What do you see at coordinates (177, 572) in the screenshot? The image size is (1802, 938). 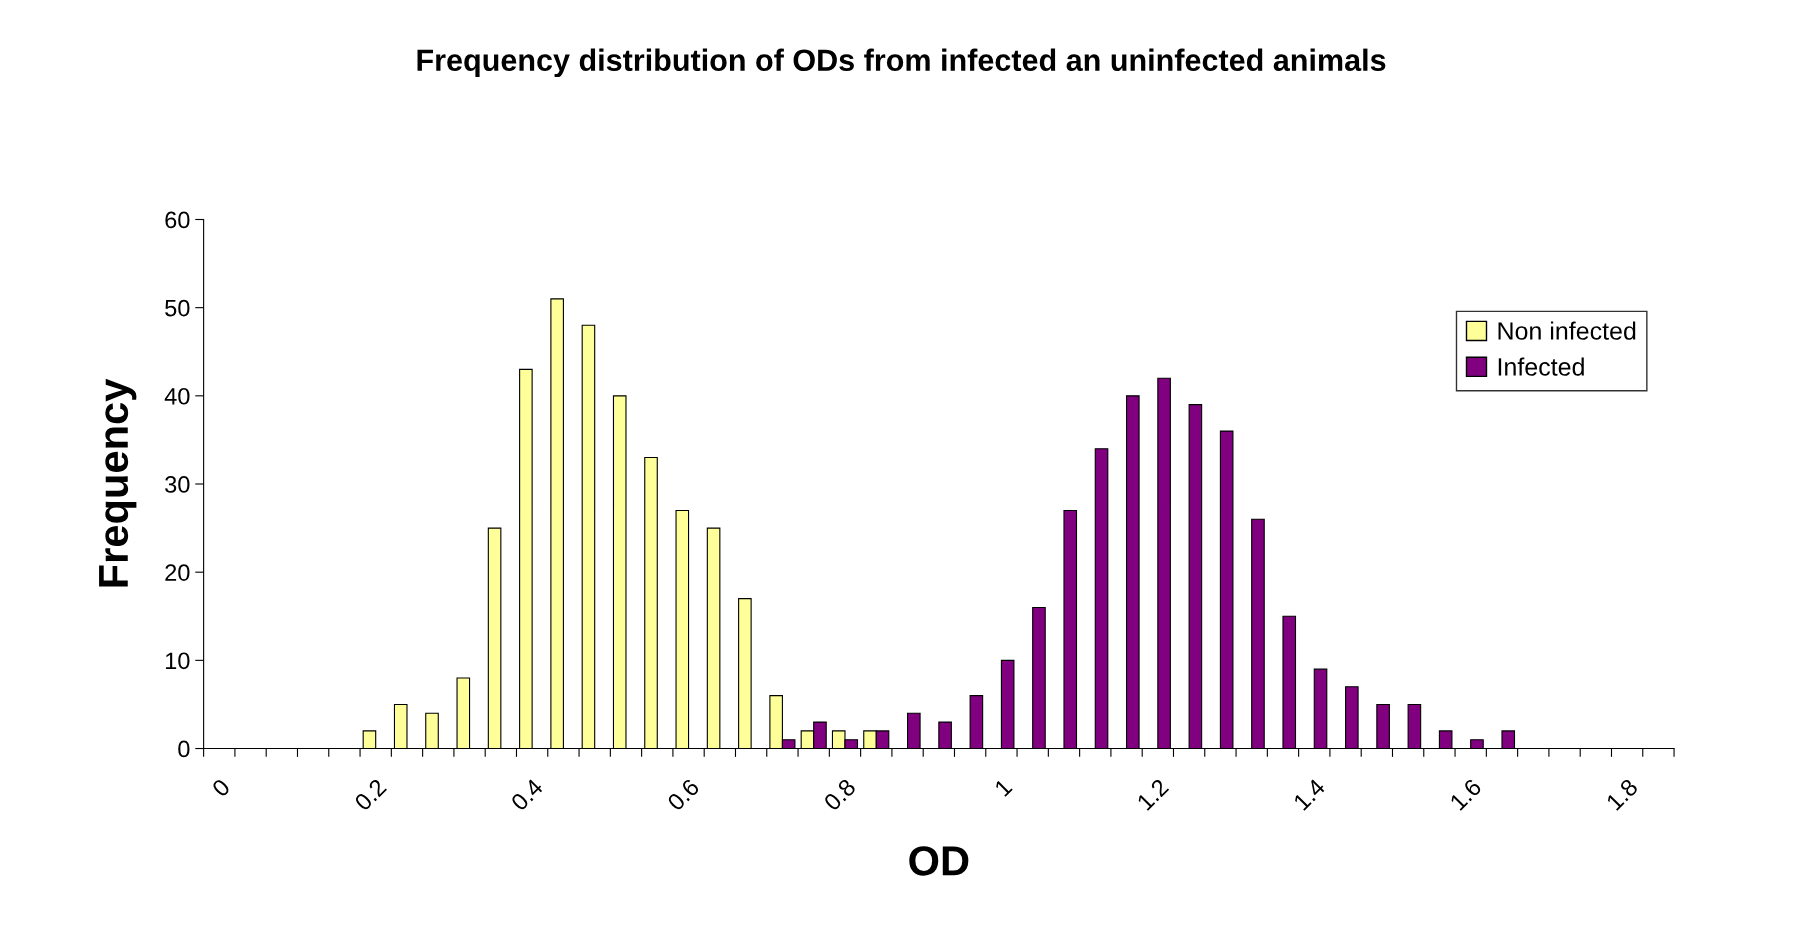 I see `y-tick-label: 20` at bounding box center [177, 572].